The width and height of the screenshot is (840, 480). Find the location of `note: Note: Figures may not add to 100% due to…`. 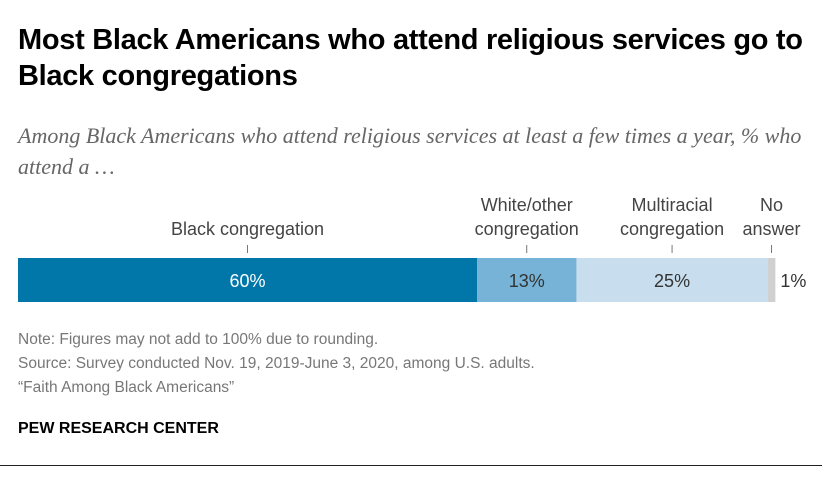

note: Note: Figures may not add to 100% due to… is located at coordinates (198, 339).